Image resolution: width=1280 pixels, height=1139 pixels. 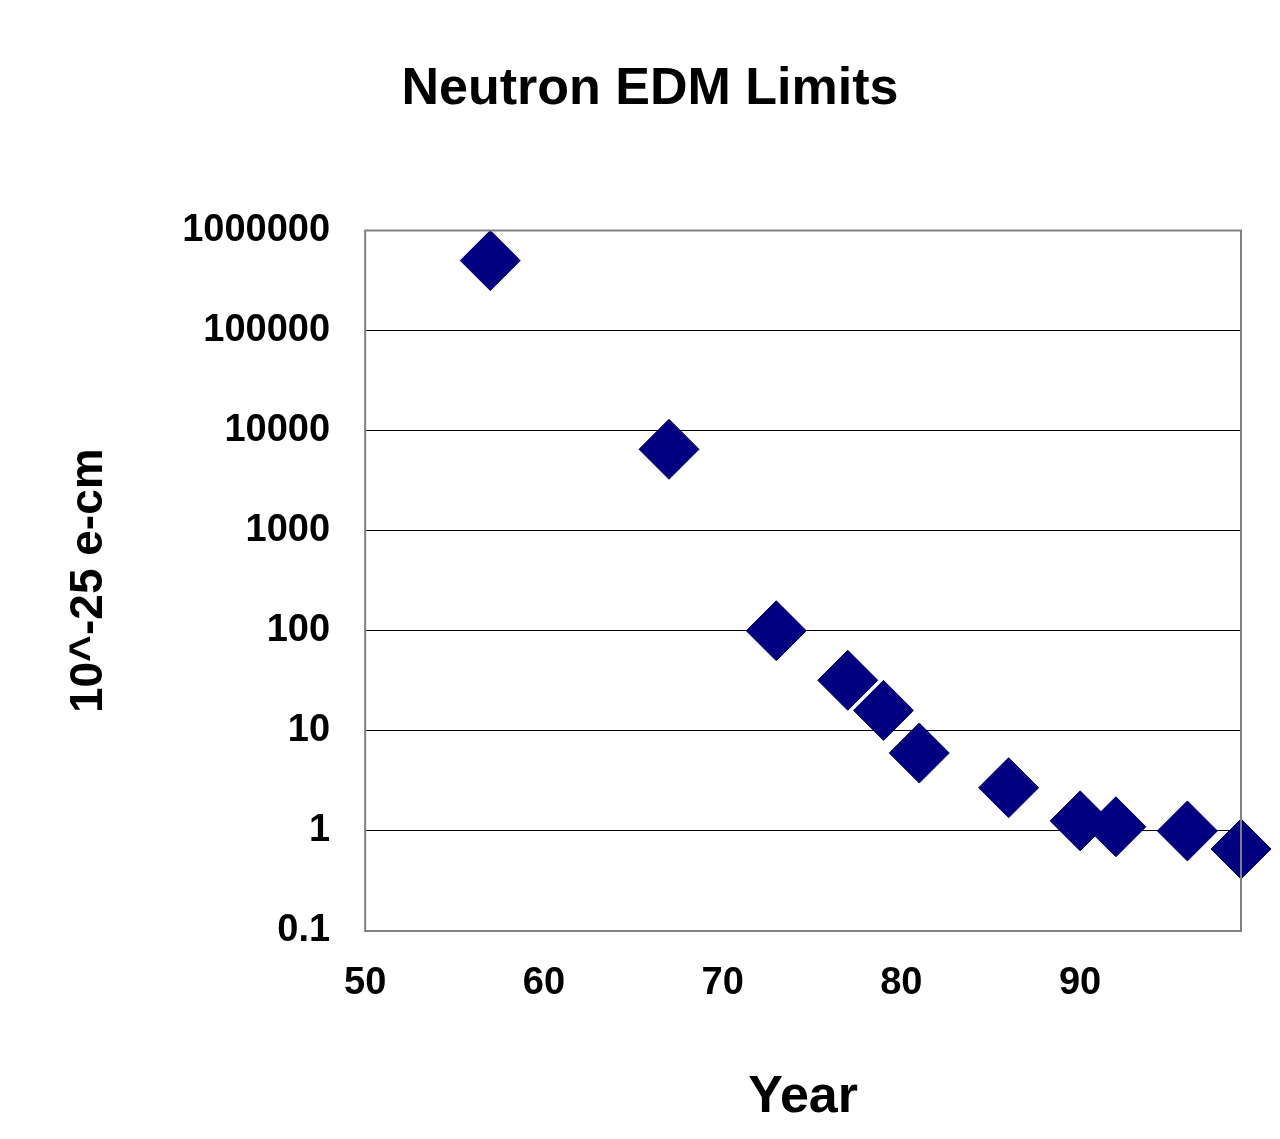 What do you see at coordinates (86, 581) in the screenshot?
I see `y-axis-title: 10^-25 e-cm` at bounding box center [86, 581].